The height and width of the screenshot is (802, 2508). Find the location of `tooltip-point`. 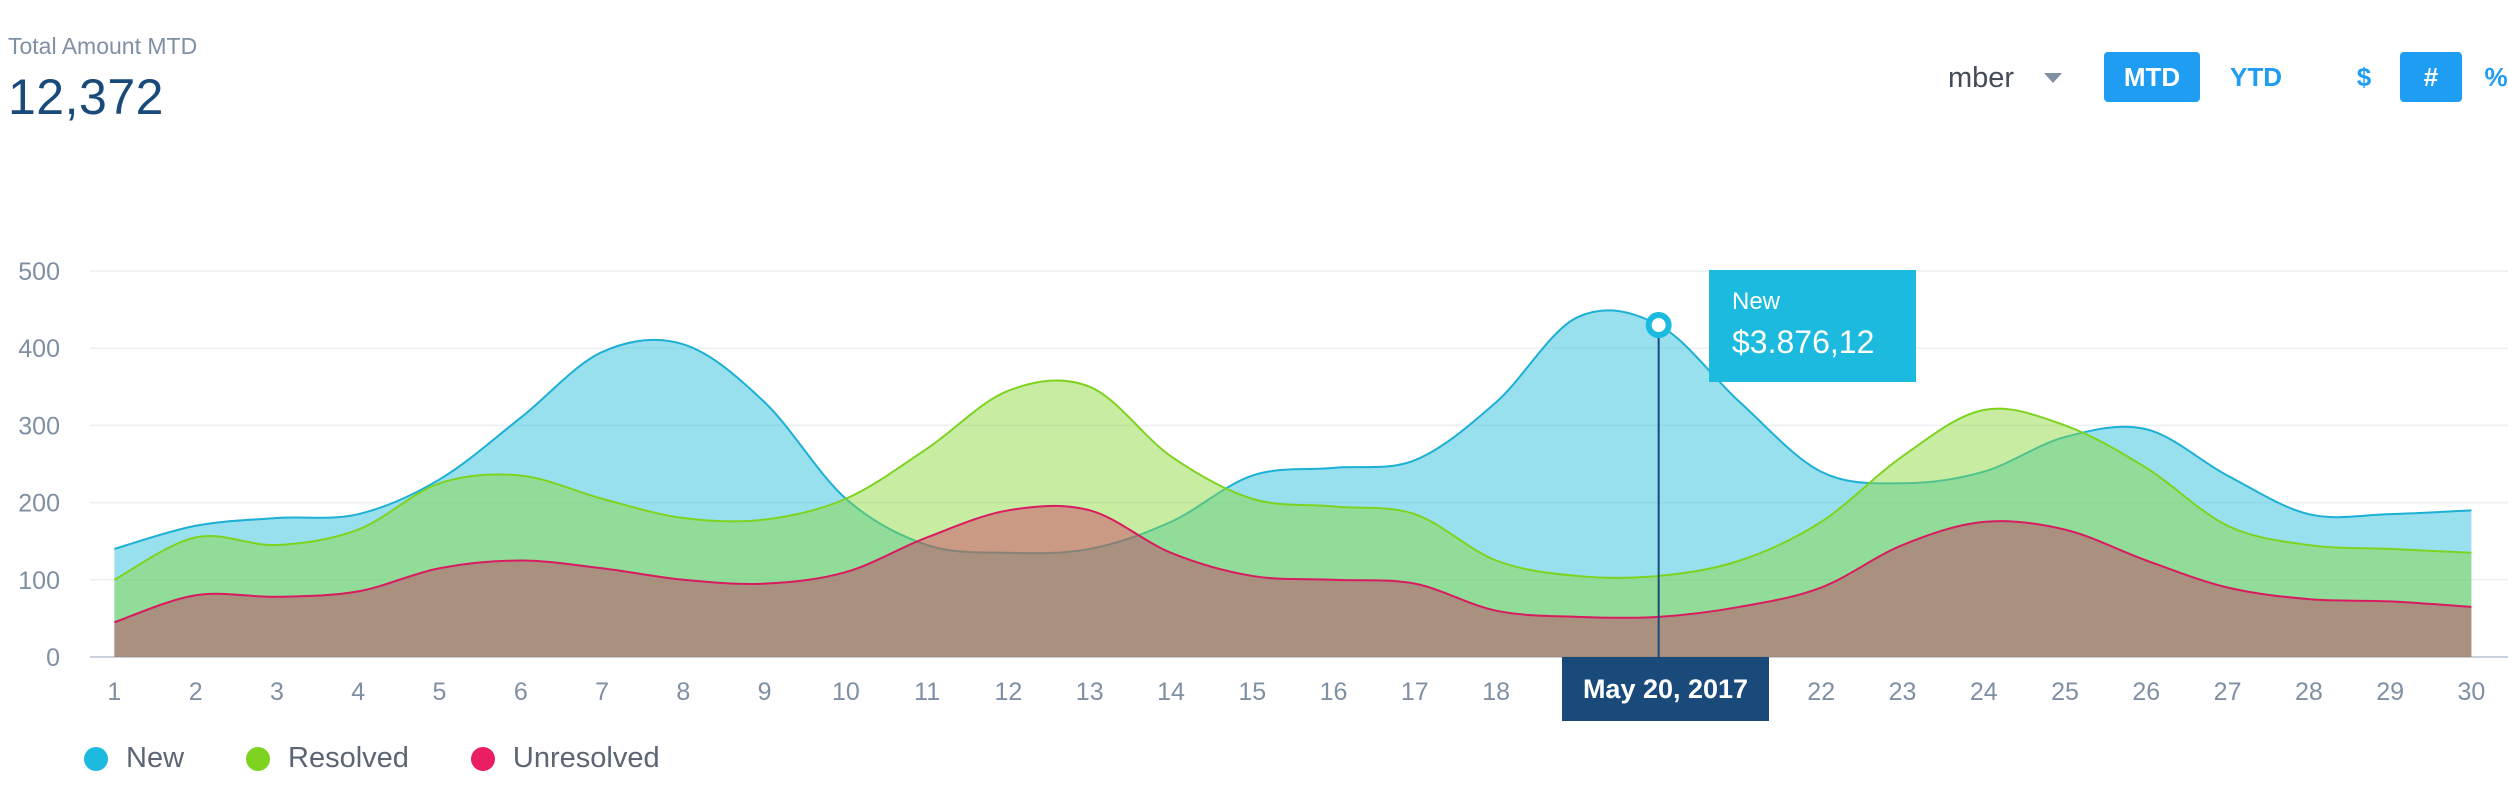

tooltip-point is located at coordinates (1658, 325).